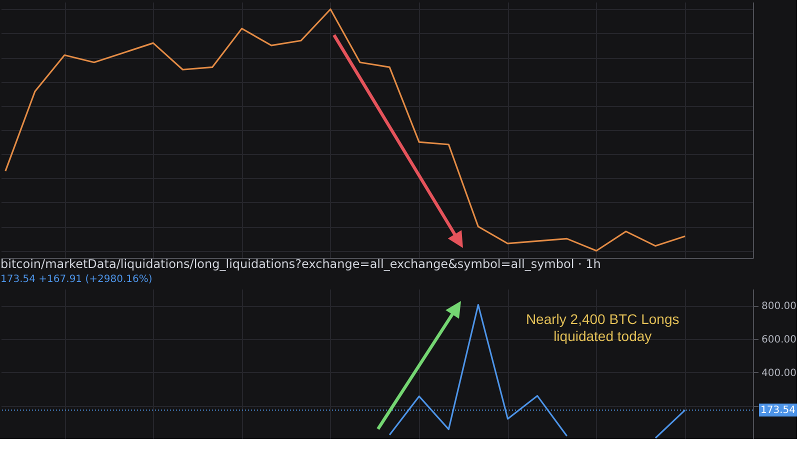 This screenshot has height=450, width=800. What do you see at coordinates (778, 410) in the screenshot?
I see `ref-line-label: 173.54` at bounding box center [778, 410].